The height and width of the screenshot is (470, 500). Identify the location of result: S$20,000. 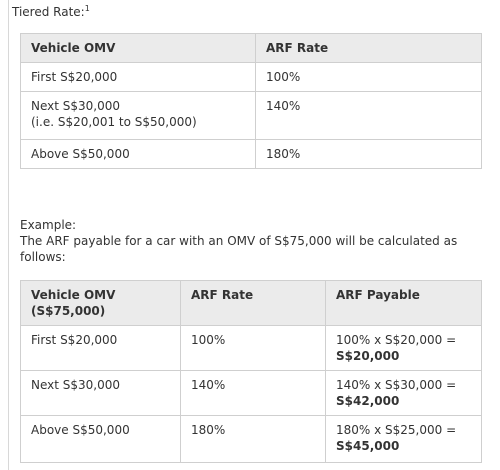
(368, 356).